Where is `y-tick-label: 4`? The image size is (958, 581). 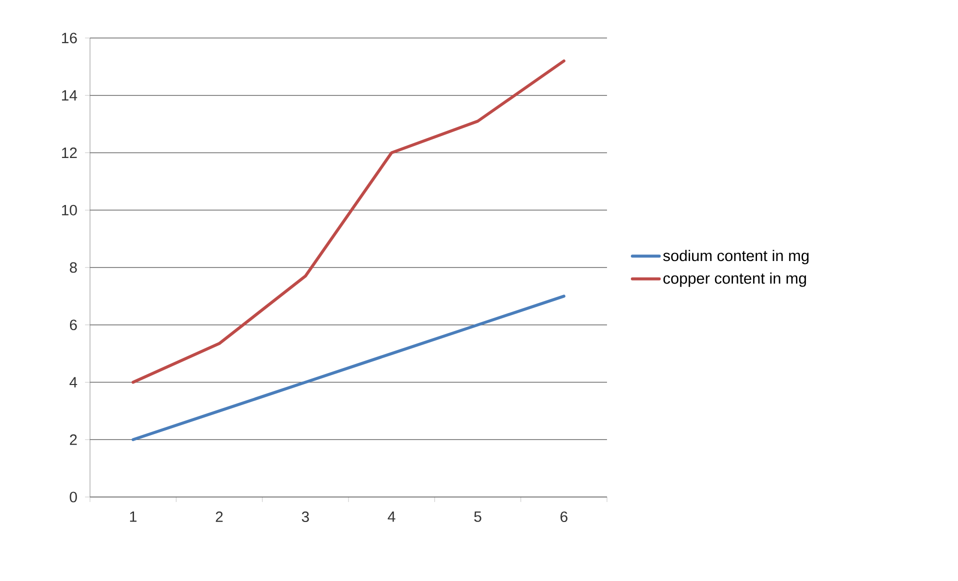 y-tick-label: 4 is located at coordinates (74, 382).